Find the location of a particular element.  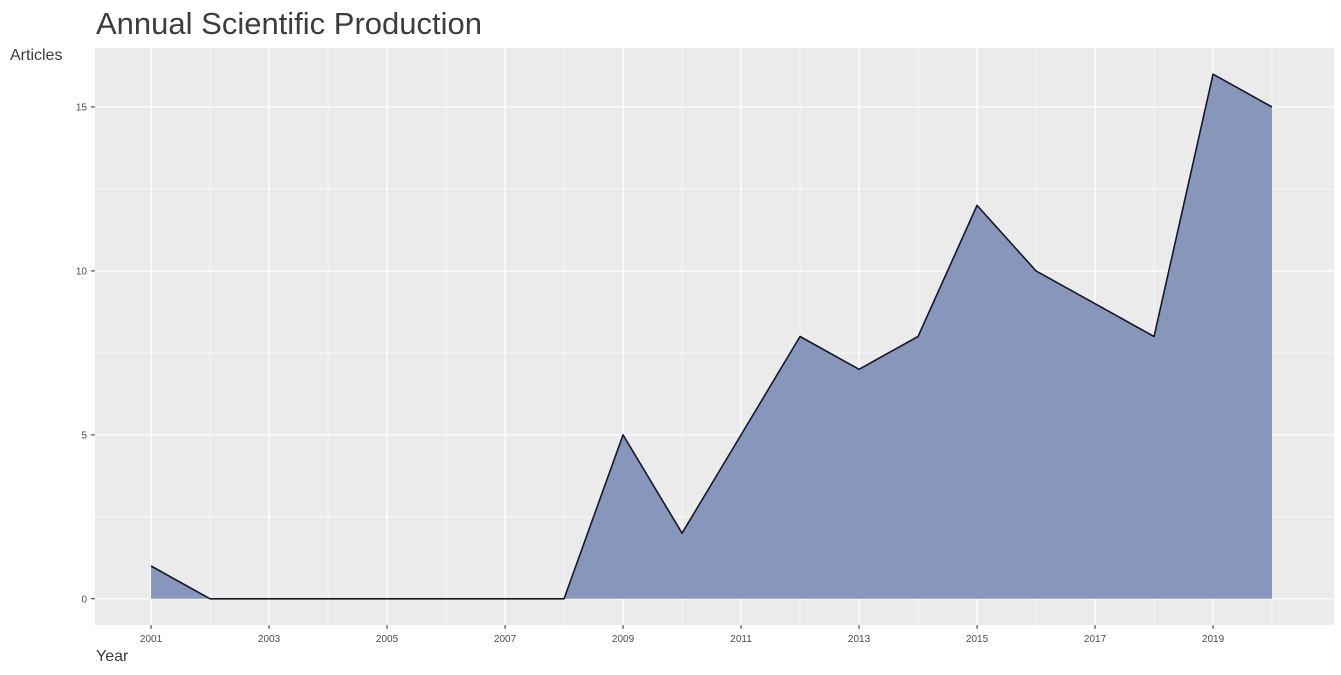

y-axis-label: Articles is located at coordinates (36, 55).